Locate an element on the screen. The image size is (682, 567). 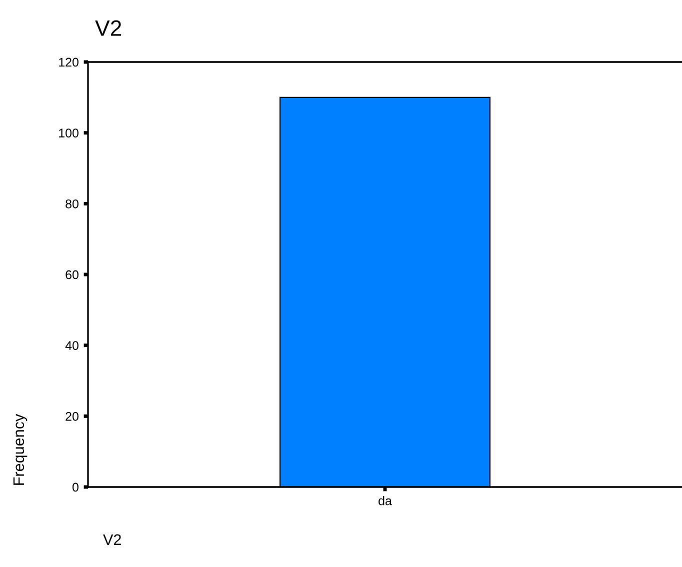
chart-title: V2 is located at coordinates (108, 28).